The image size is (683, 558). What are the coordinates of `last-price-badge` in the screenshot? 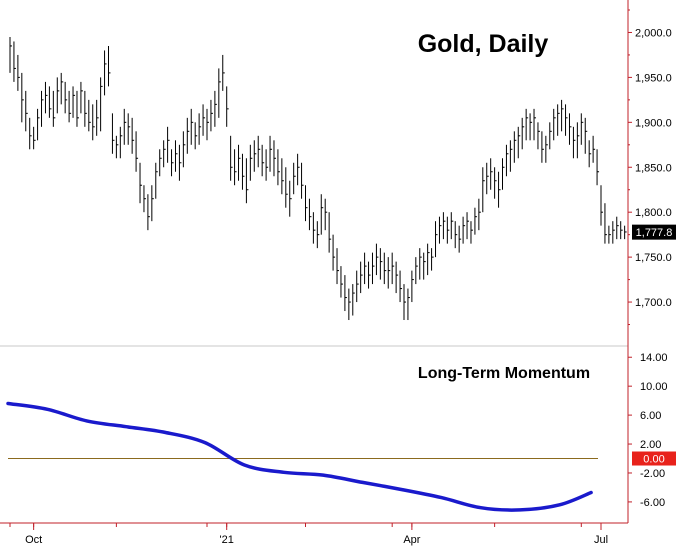 It's located at (654, 232).